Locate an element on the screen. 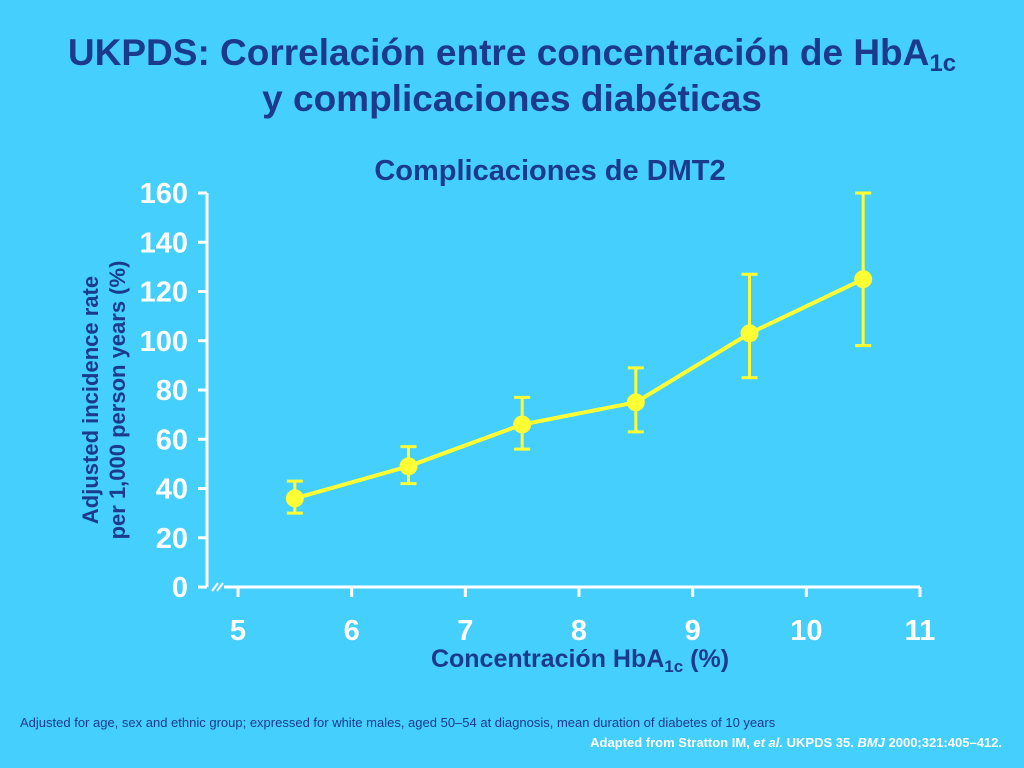 This screenshot has height=768, width=1024. y-tick-label: 120 is located at coordinates (164, 293).